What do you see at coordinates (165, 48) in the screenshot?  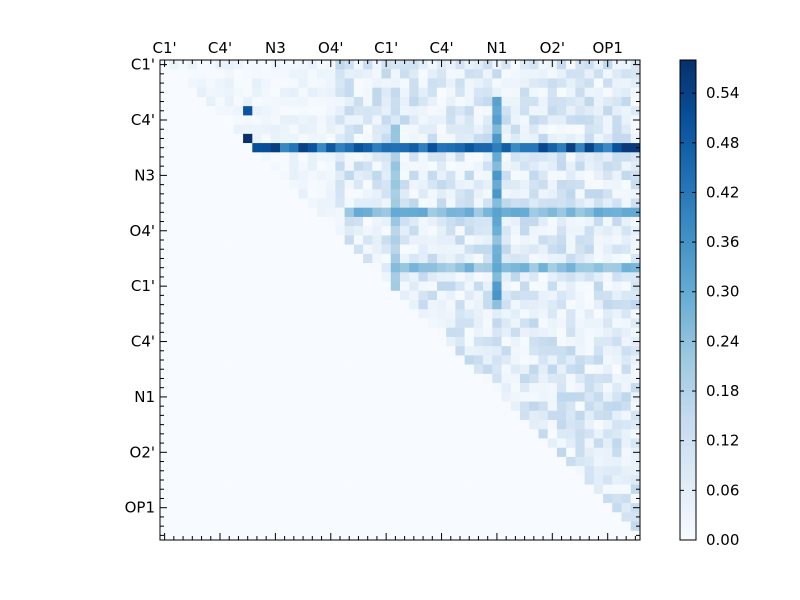 I see `x-tick-label: C1'` at bounding box center [165, 48].